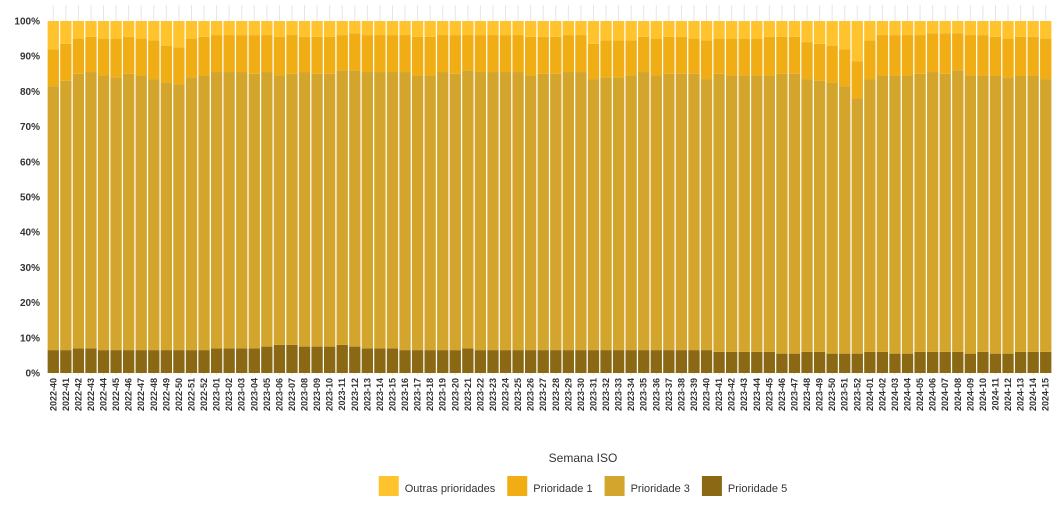  Describe the element at coordinates (317, 394) in the screenshot. I see `x-tick-label: 2023-09` at that location.